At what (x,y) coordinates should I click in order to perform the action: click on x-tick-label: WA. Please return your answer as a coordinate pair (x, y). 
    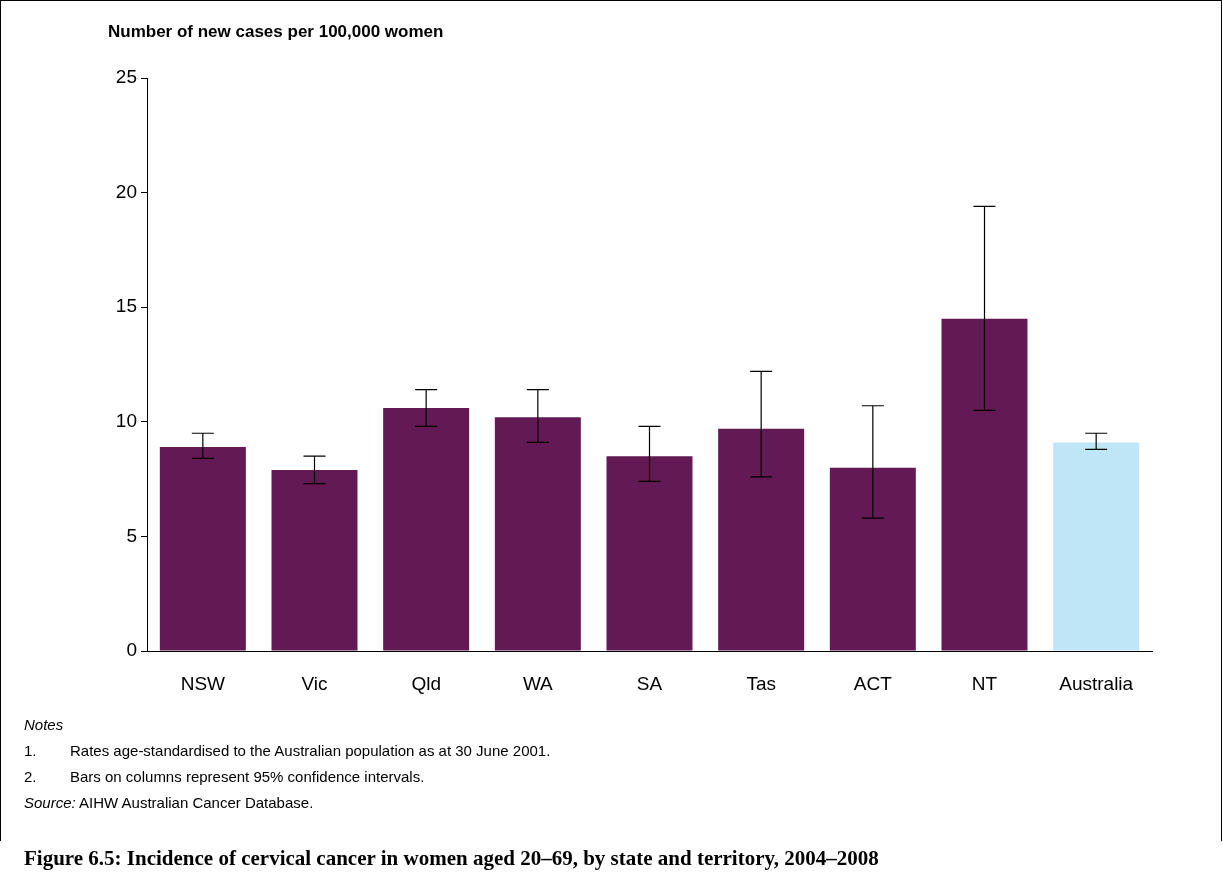
    Looking at the image, I should click on (538, 683).